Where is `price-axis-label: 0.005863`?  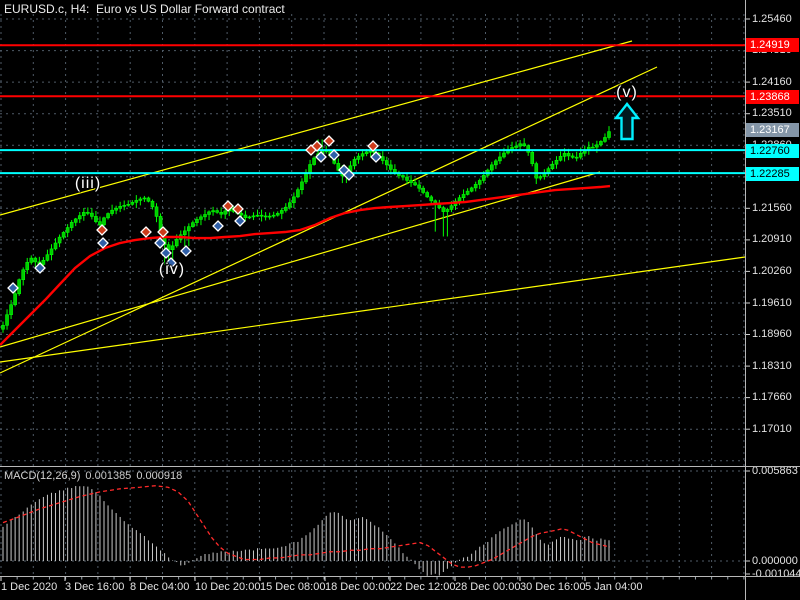 price-axis-label: 0.005863 is located at coordinates (775, 470).